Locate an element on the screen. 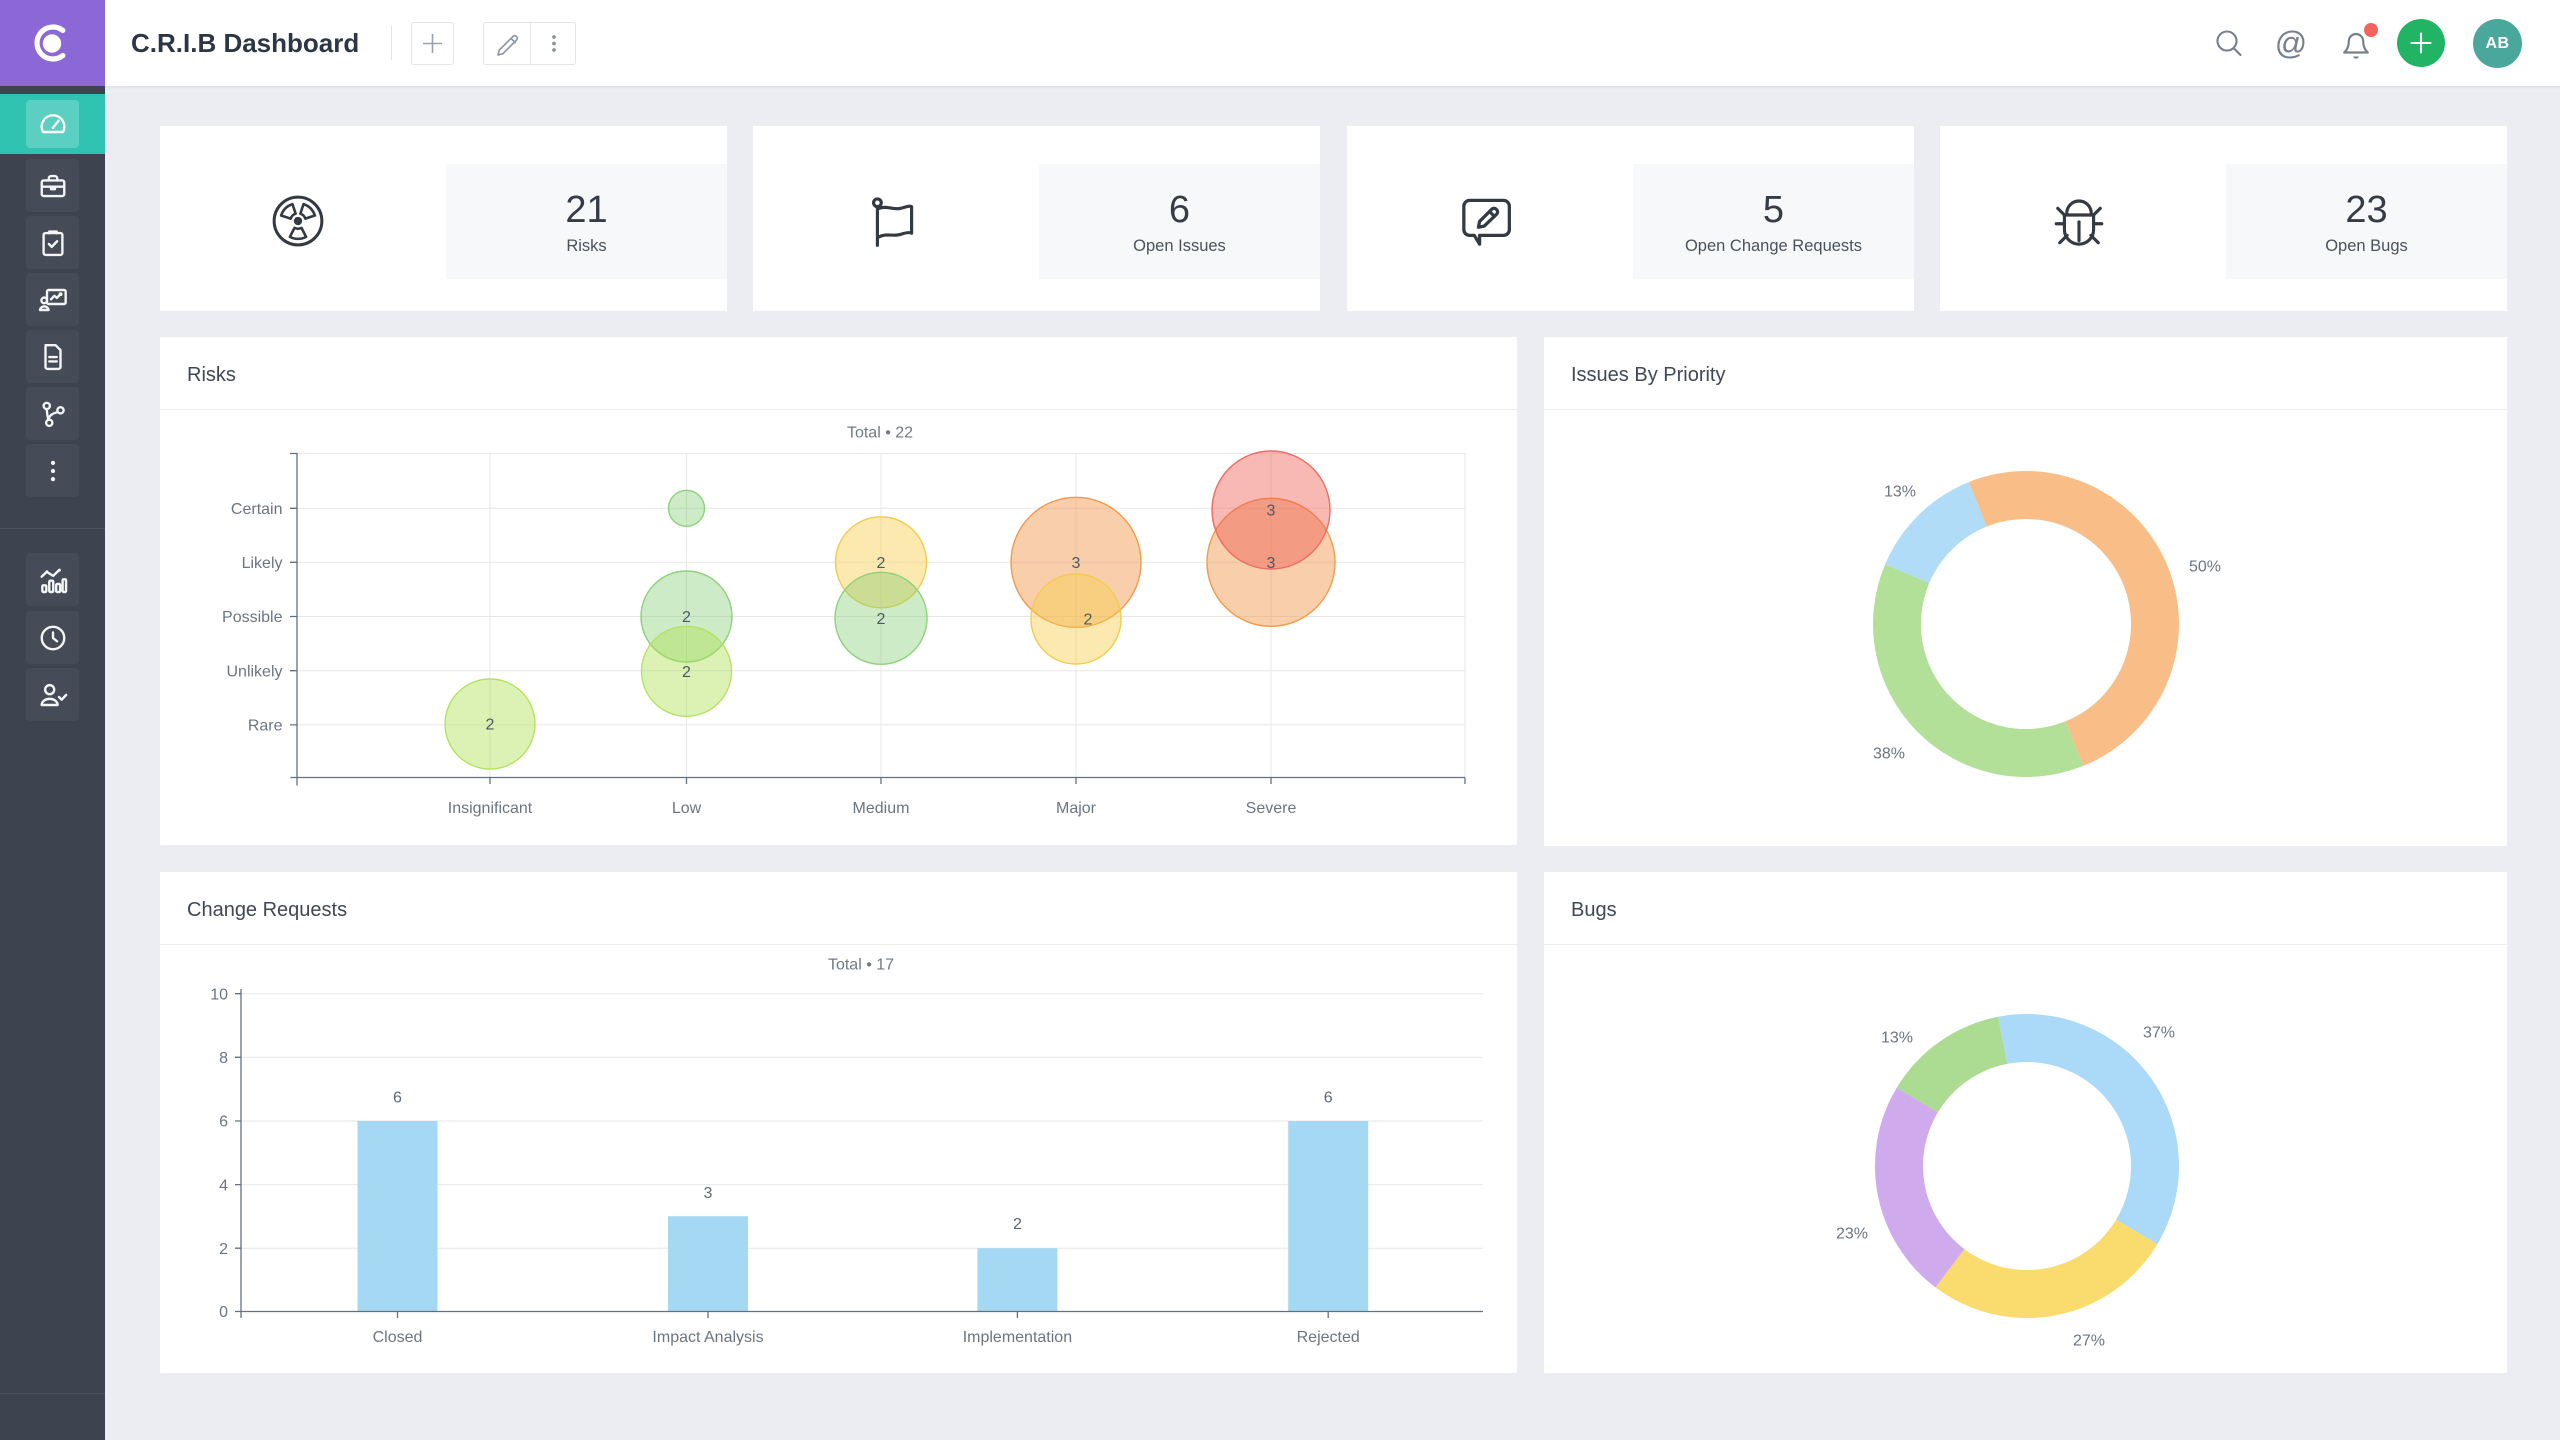 This screenshot has width=2560, height=1440. svg-text: Insignificant is located at coordinates (490, 808).